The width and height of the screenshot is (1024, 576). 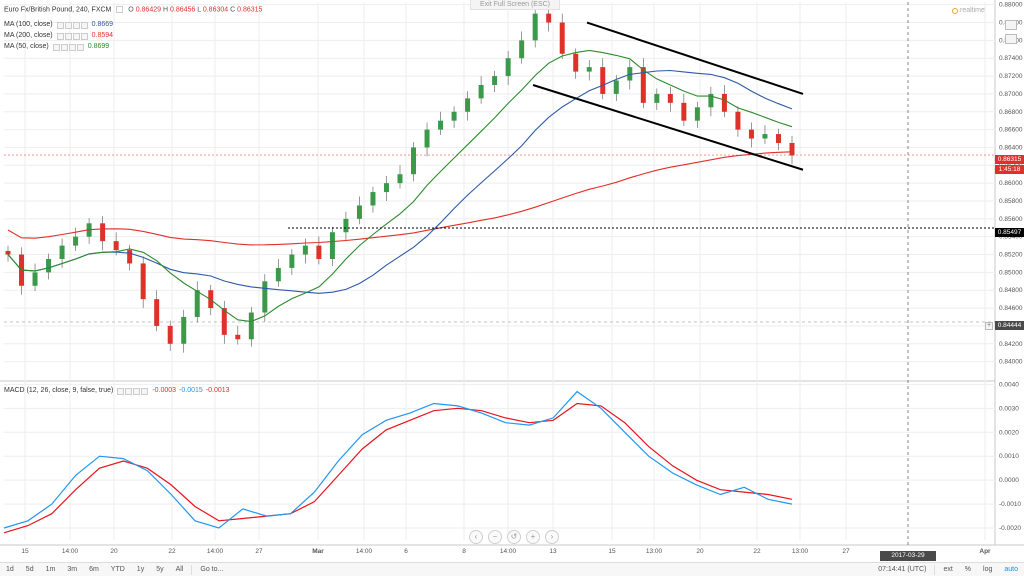 What do you see at coordinates (515, 5) in the screenshot?
I see `exit-fullscreen-button: Exit Full Screen (ESC)` at bounding box center [515, 5].